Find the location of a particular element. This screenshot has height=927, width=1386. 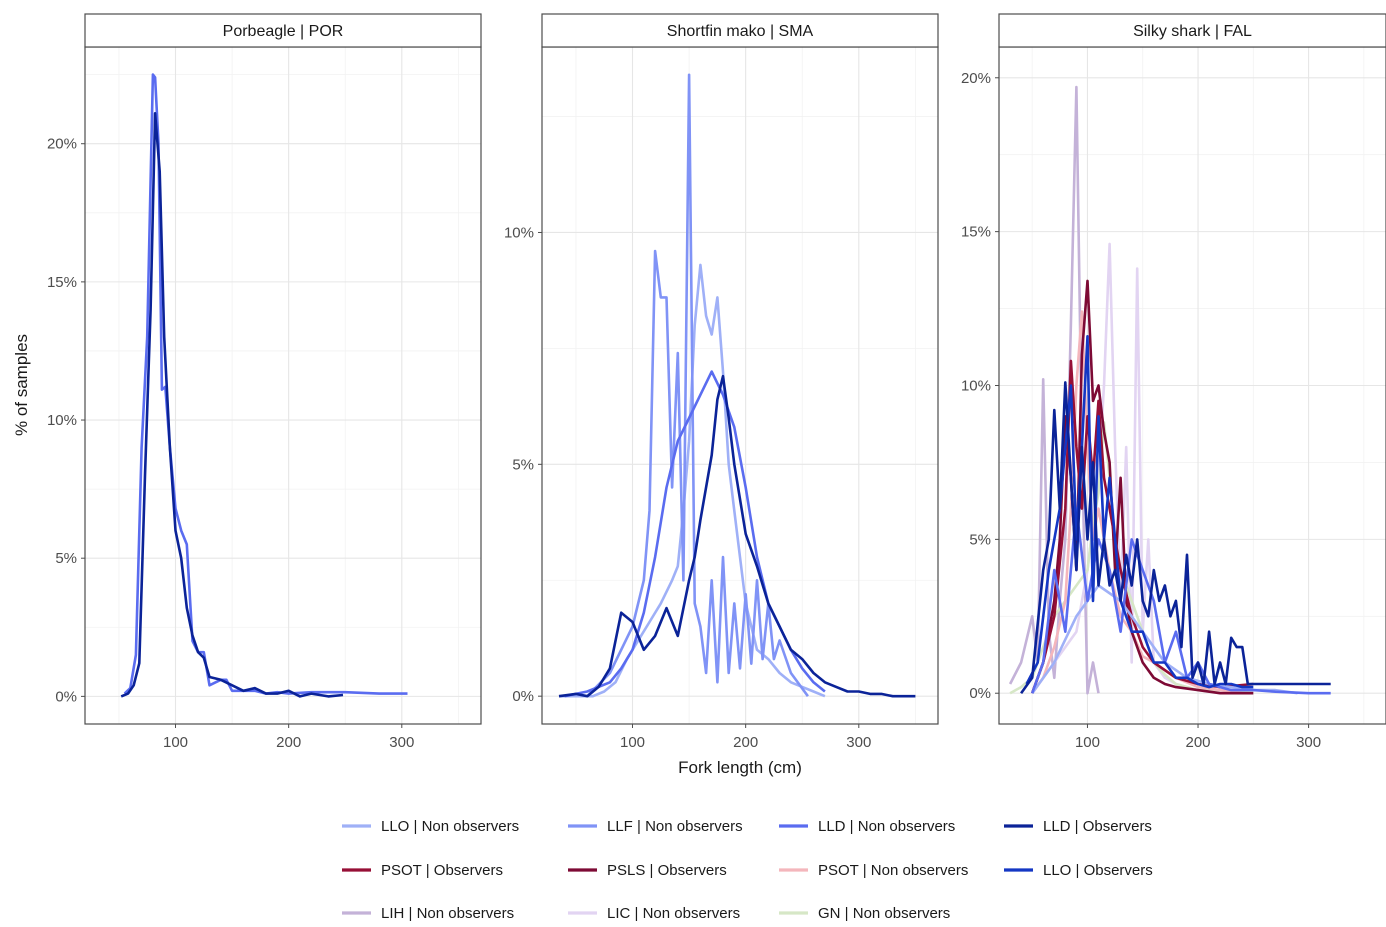

legend-label: LLF | Non observers is located at coordinates (675, 826).